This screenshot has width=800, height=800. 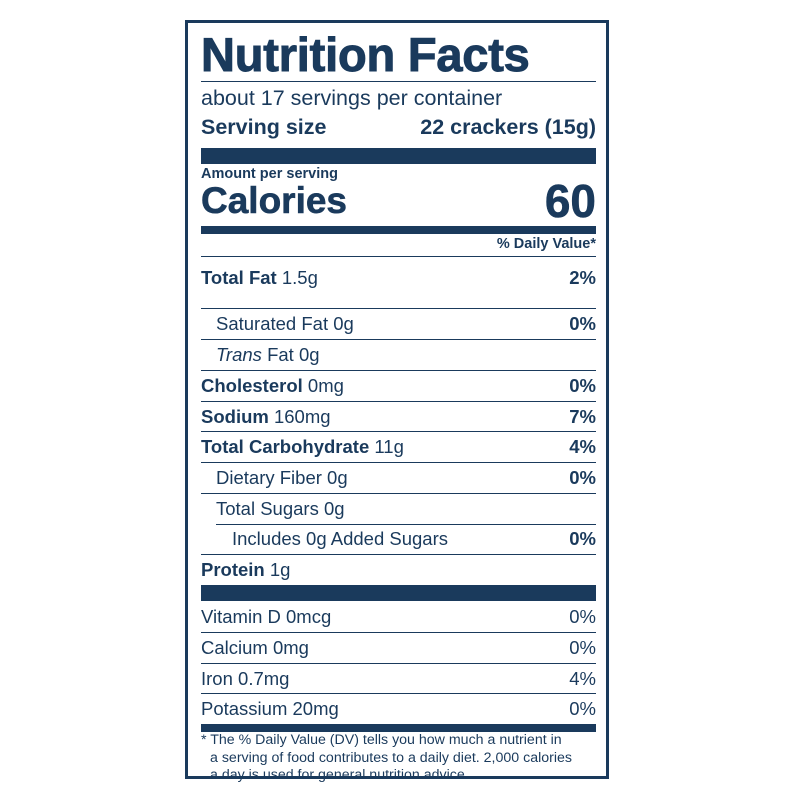 I want to click on nutrient-row-total-sugars: Total Sugars 0g, so click(x=398, y=509).